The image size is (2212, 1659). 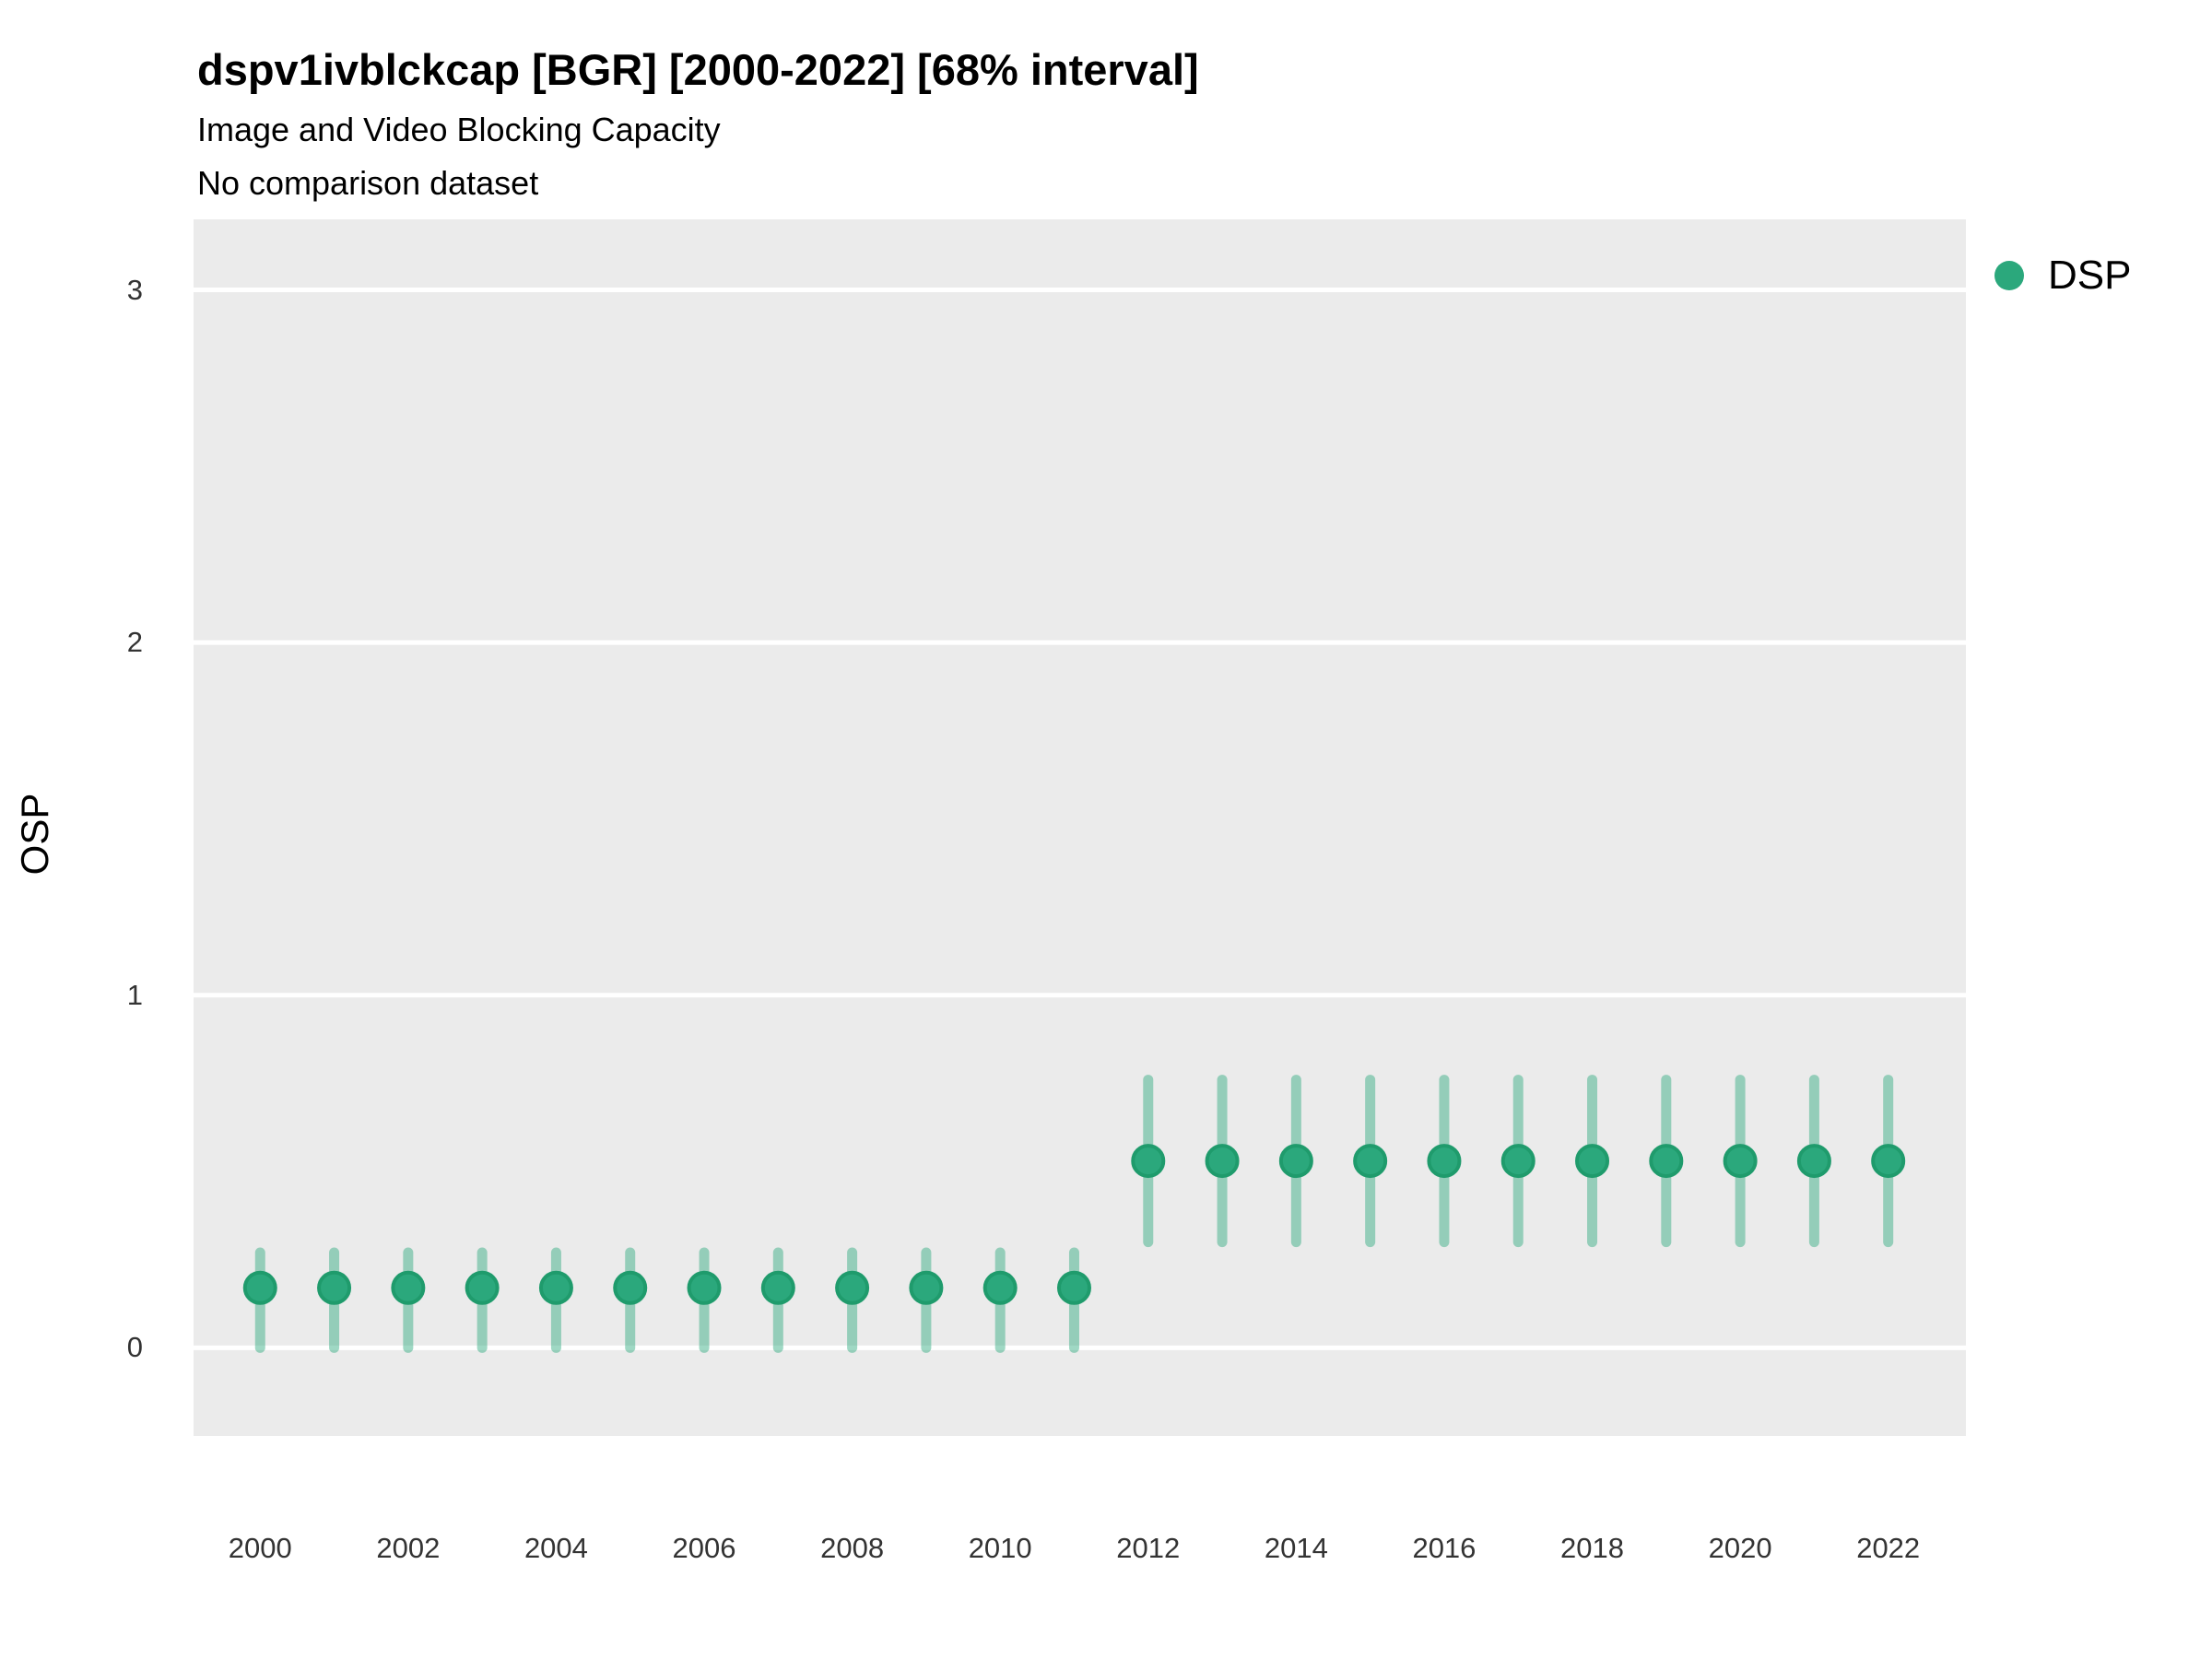 What do you see at coordinates (134, 994) in the screenshot?
I see `y-tick-label-1: 1` at bounding box center [134, 994].